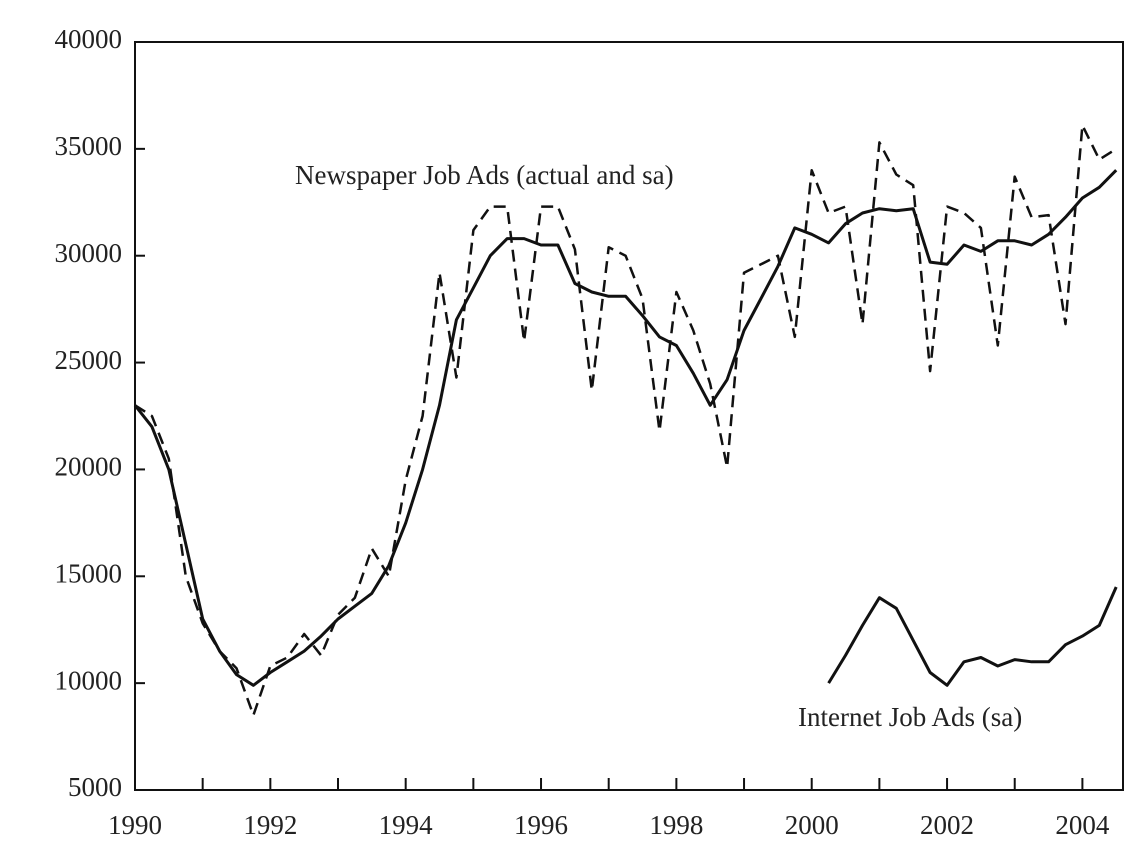 This screenshot has height=843, width=1127. Describe the element at coordinates (541, 825) in the screenshot. I see `x-tick-label: 1996` at that location.